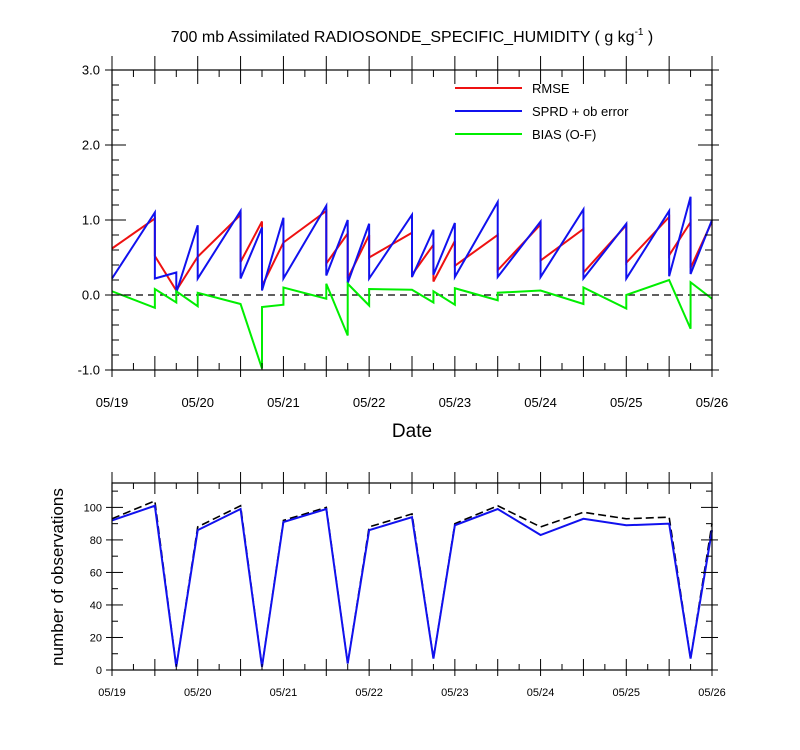 This screenshot has height=750, width=800. I want to click on y-tick-label: 0.0, so click(91, 295).